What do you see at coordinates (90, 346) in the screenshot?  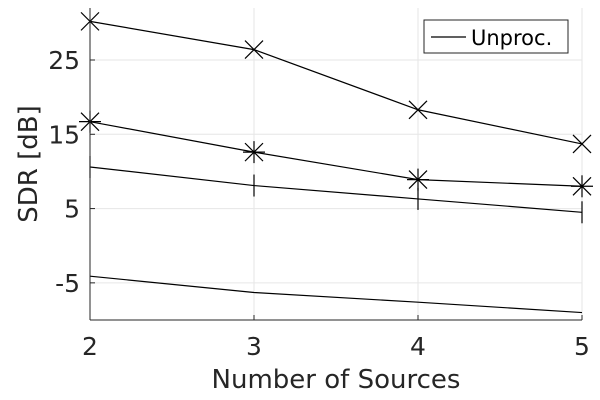 I see `x-tick-label-0: 2` at bounding box center [90, 346].